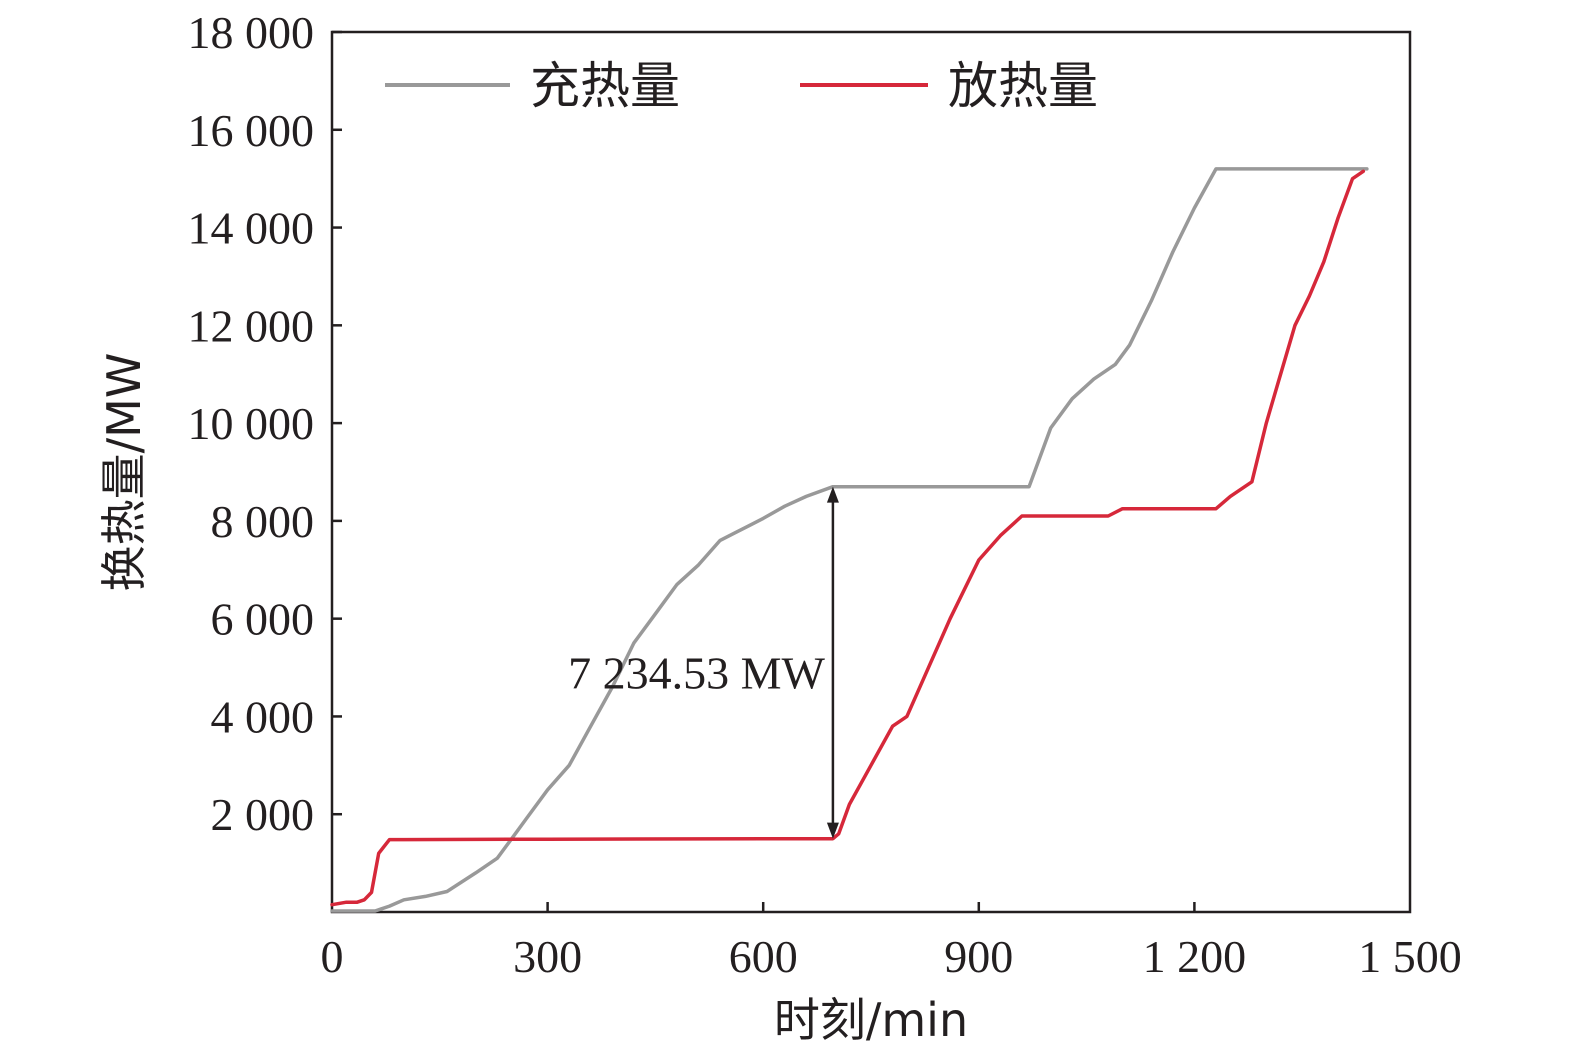  Describe the element at coordinates (1195, 956) in the screenshot. I see `x-tick-label: 1 200` at that location.